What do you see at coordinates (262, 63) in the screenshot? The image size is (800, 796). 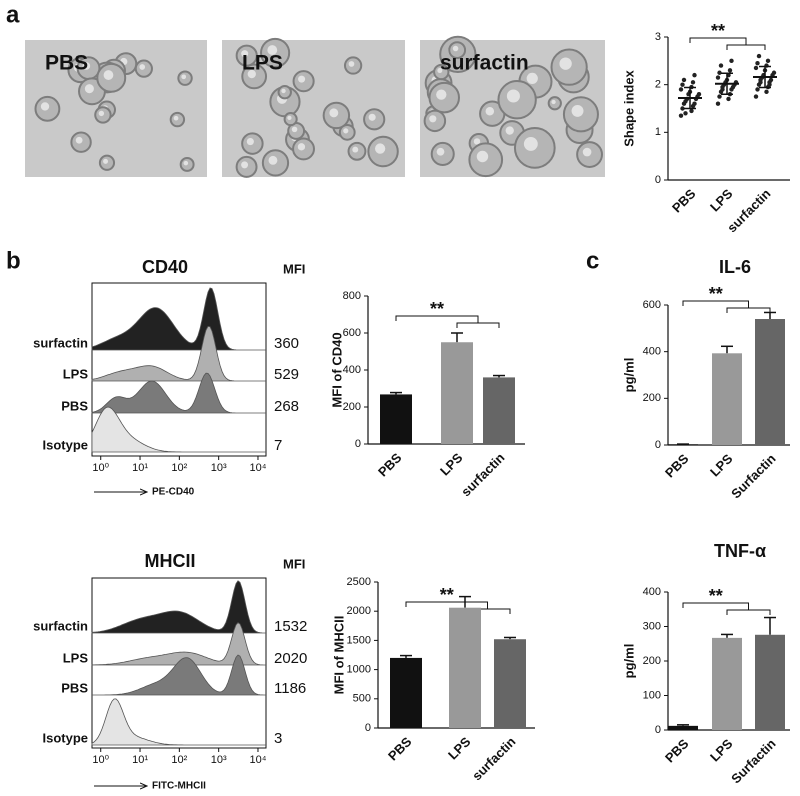 I see `image-label: LPS` at bounding box center [262, 63].